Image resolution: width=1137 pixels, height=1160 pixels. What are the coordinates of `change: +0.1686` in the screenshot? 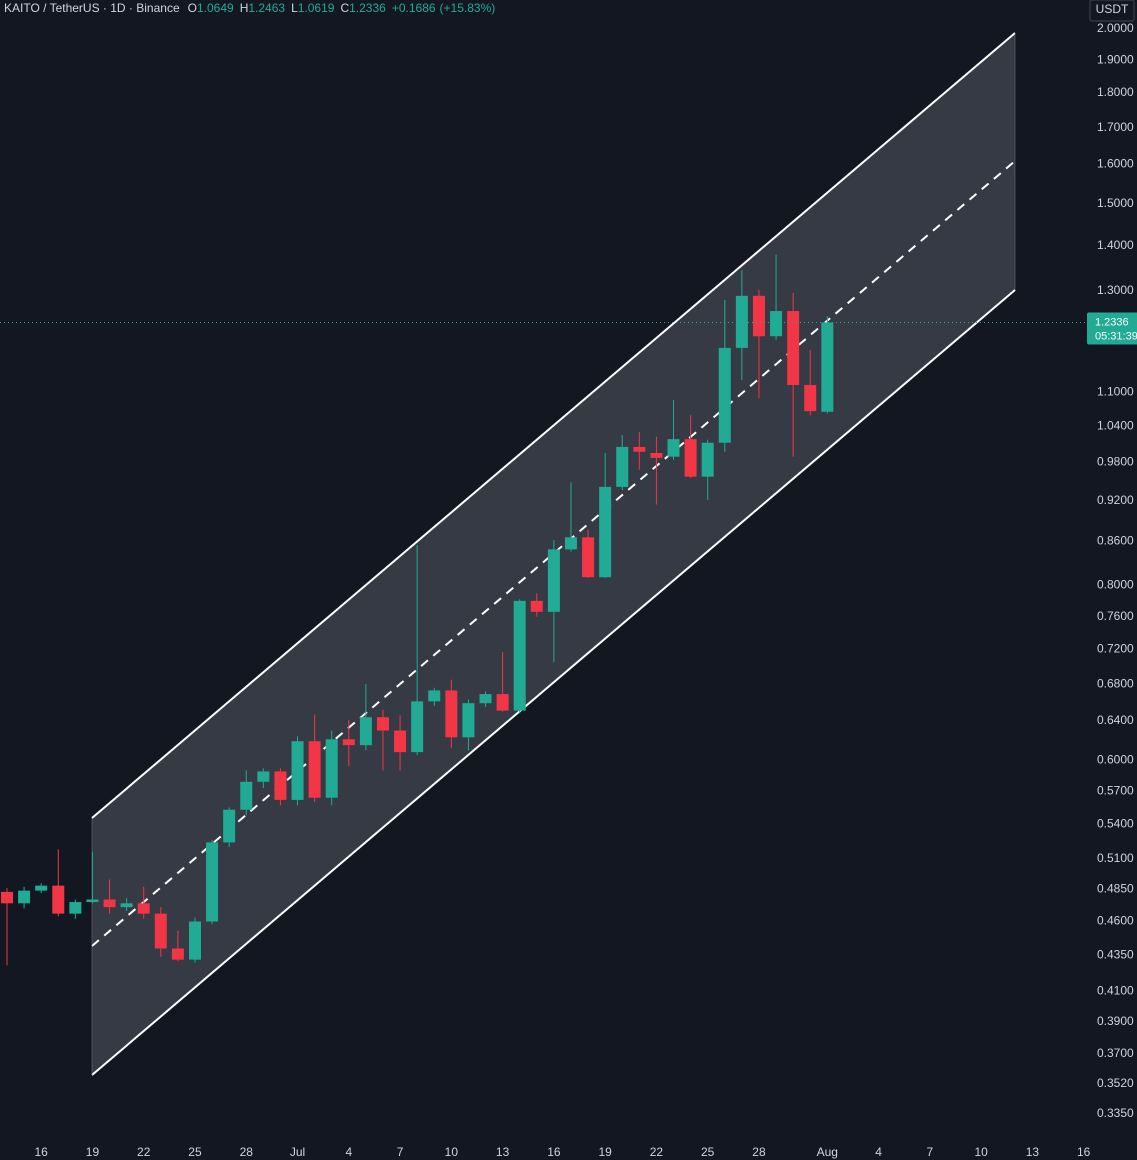 It's located at (414, 8).